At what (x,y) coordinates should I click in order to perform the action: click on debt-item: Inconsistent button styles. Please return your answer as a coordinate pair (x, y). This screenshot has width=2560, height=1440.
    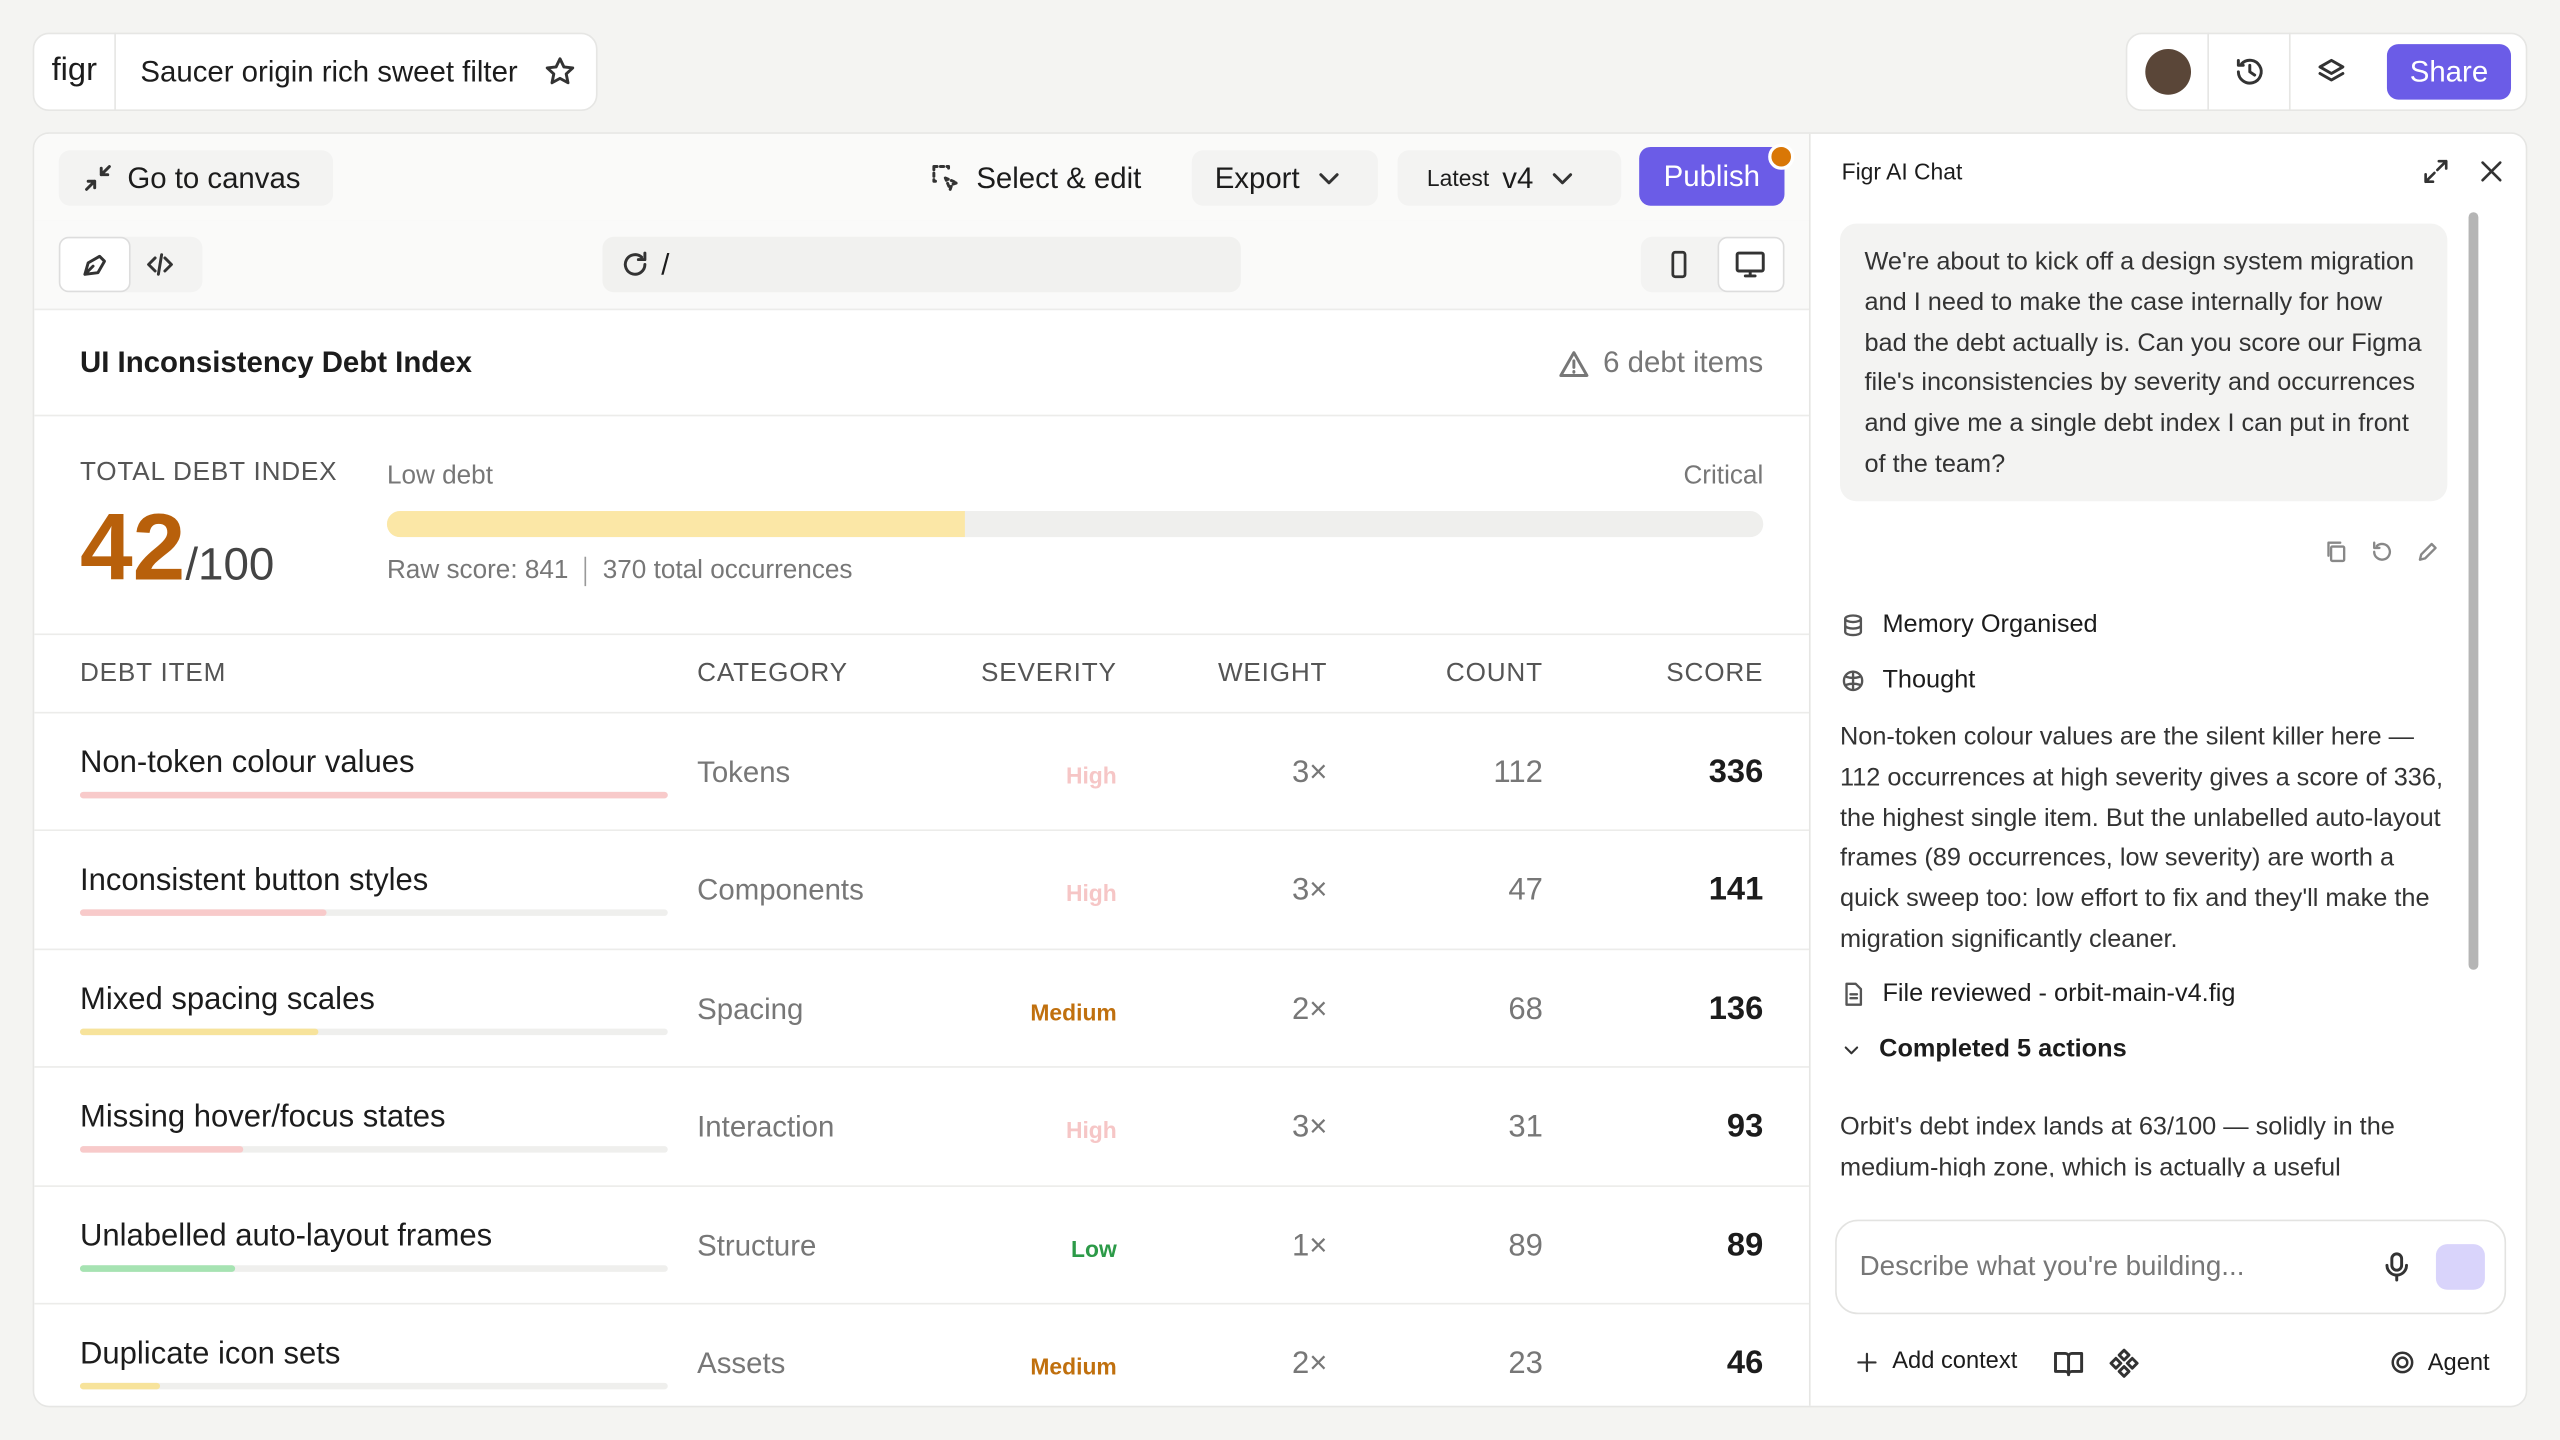
    Looking at the image, I should click on (254, 881).